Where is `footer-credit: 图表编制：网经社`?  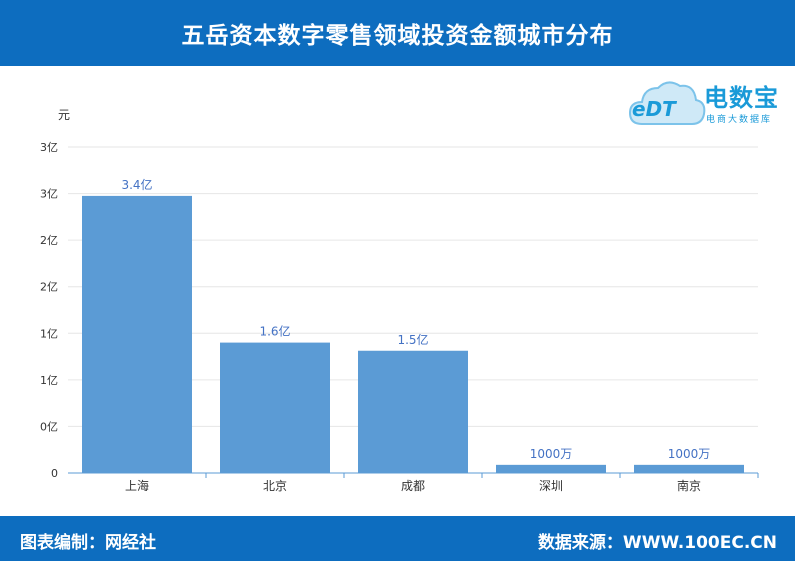 footer-credit: 图表编制：网经社 is located at coordinates (88, 543).